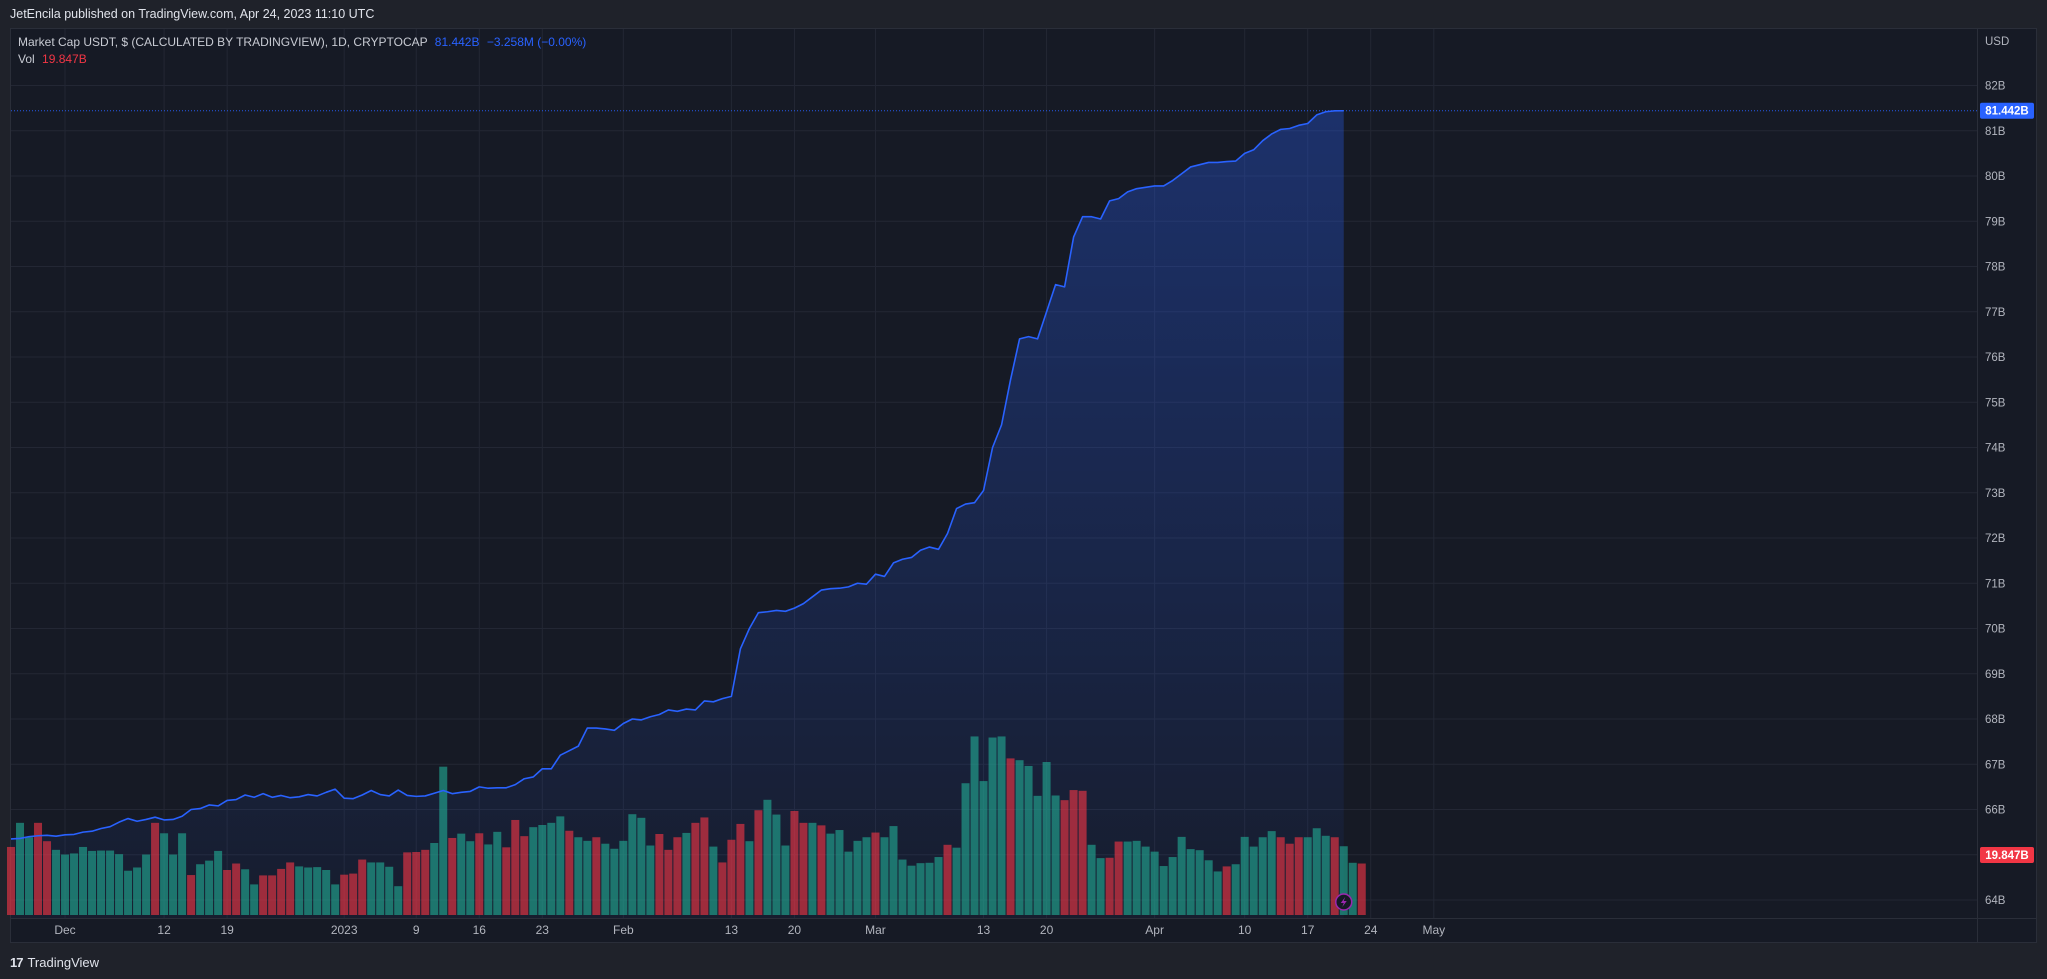 This screenshot has width=2047, height=979. Describe the element at coordinates (1995, 675) in the screenshot. I see `y-tick-label: 69B` at that location.